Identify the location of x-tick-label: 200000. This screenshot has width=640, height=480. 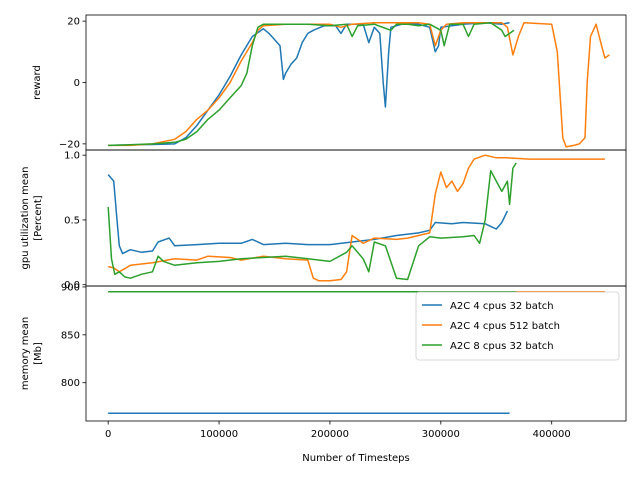
(330, 434).